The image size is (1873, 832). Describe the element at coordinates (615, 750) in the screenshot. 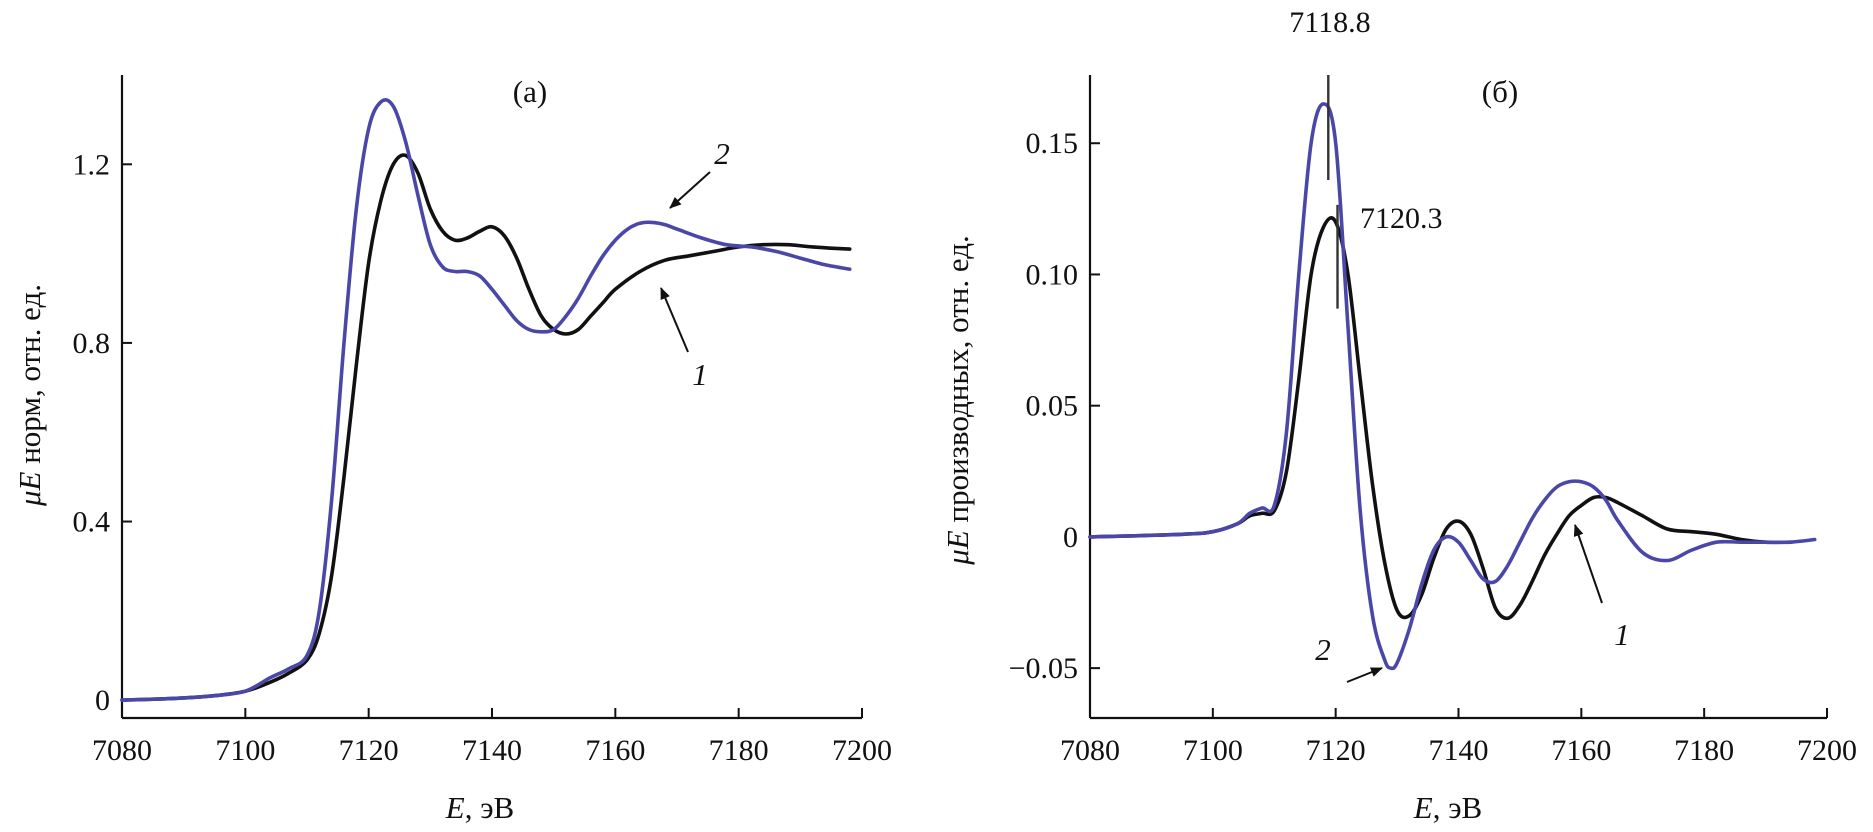

I see `x-tick-label-a-7160: 7160` at that location.